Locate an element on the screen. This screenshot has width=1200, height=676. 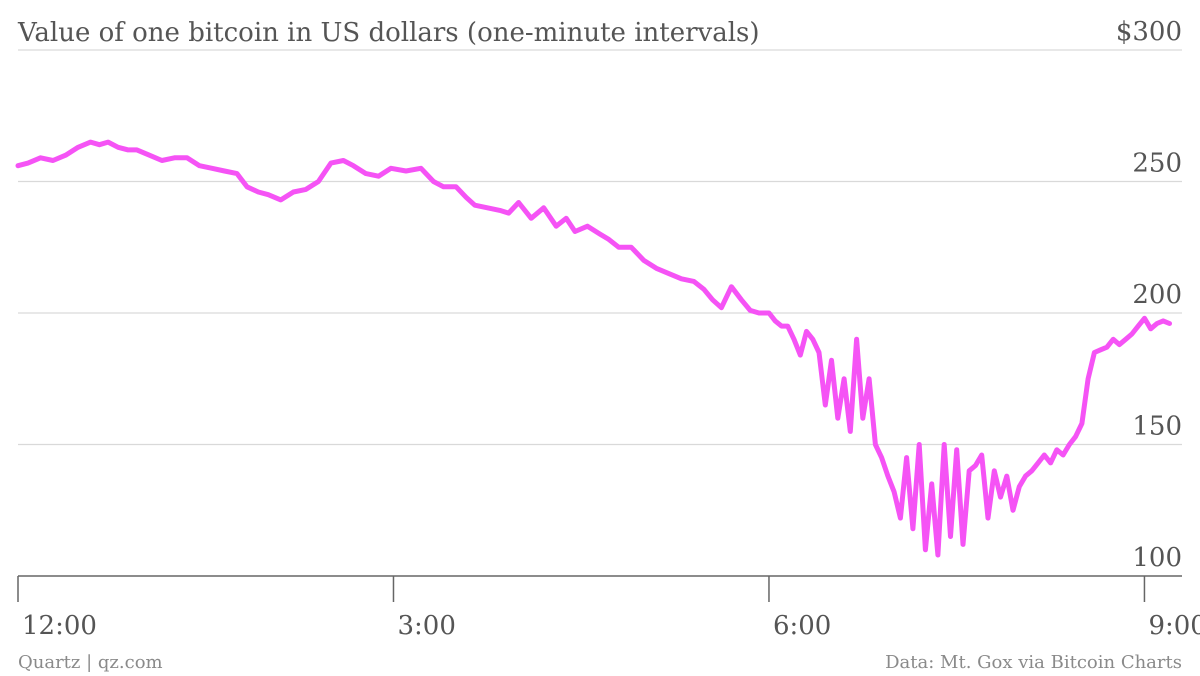
x-axis is located at coordinates (599, 588).